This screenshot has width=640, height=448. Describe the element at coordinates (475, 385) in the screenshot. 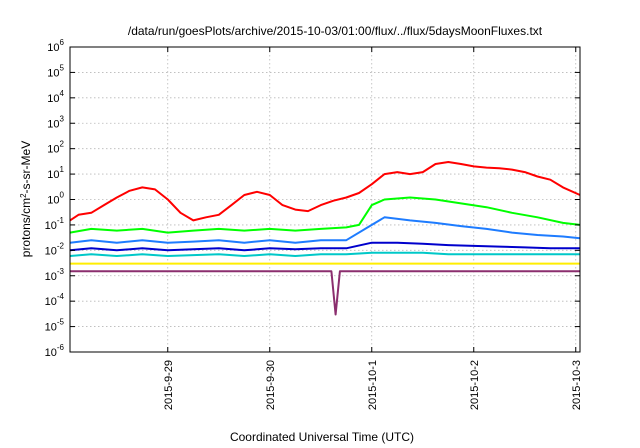

I see `x-tick-label: 2015-10-2` at that location.